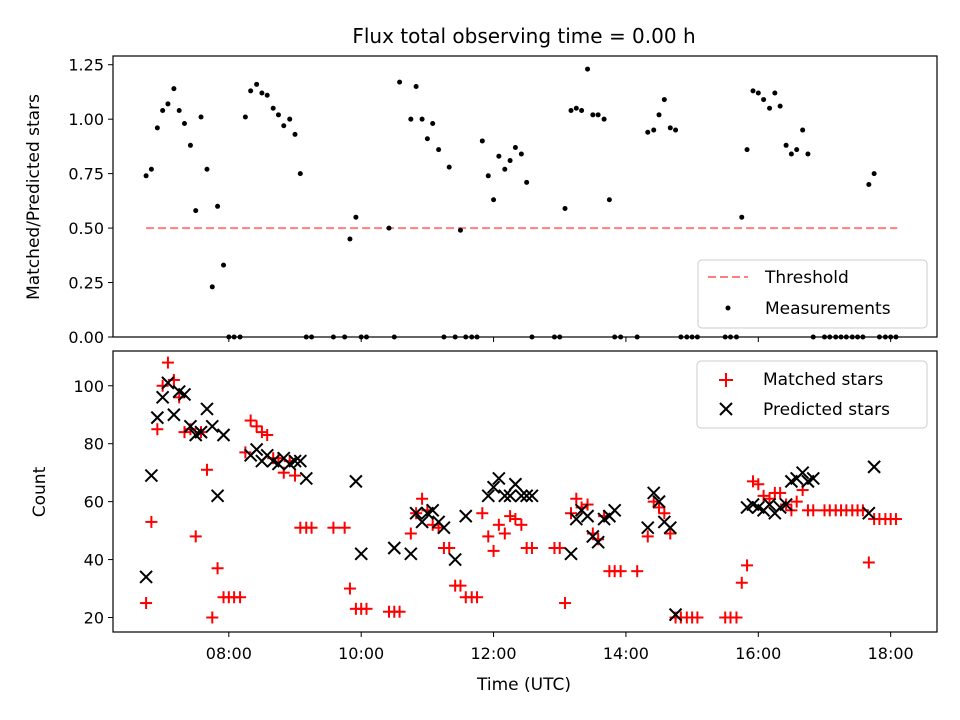 Image resolution: width=960 pixels, height=720 pixels. Describe the element at coordinates (90, 201) in the screenshot. I see `ratio-y-ticks: 0.00 0.25 0.50 0.75 1.00 1.25` at that location.